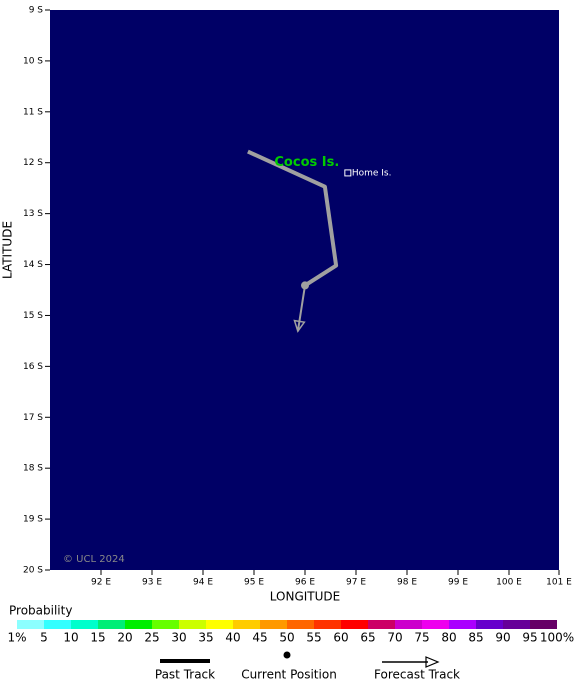  What do you see at coordinates (529, 638) in the screenshot?
I see `probability-label: 95` at bounding box center [529, 638].